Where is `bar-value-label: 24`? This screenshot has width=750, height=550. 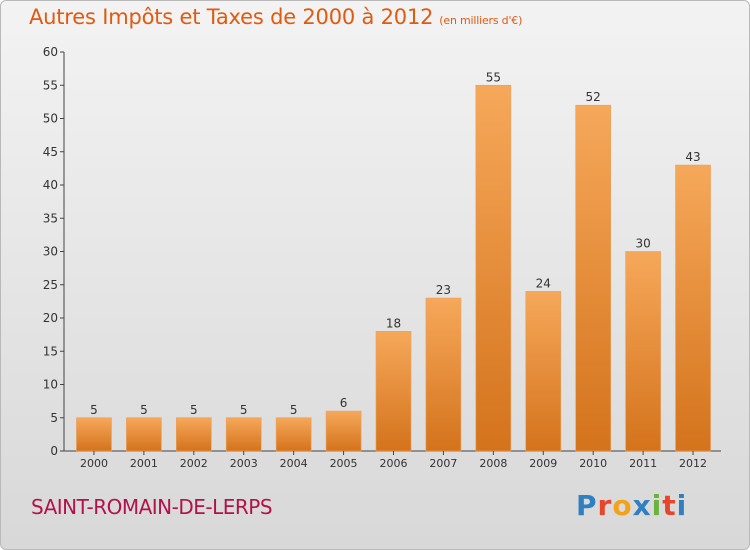 bar-value-label: 24 is located at coordinates (543, 283).